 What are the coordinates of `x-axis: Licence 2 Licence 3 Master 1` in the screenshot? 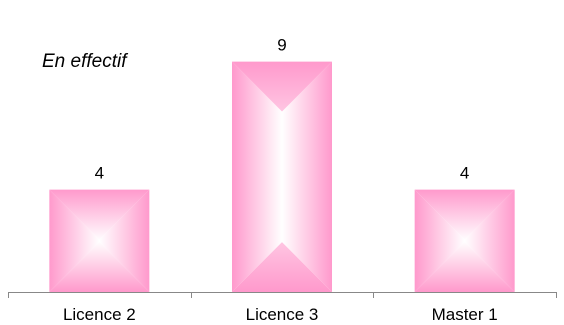 It's located at (282, 308).